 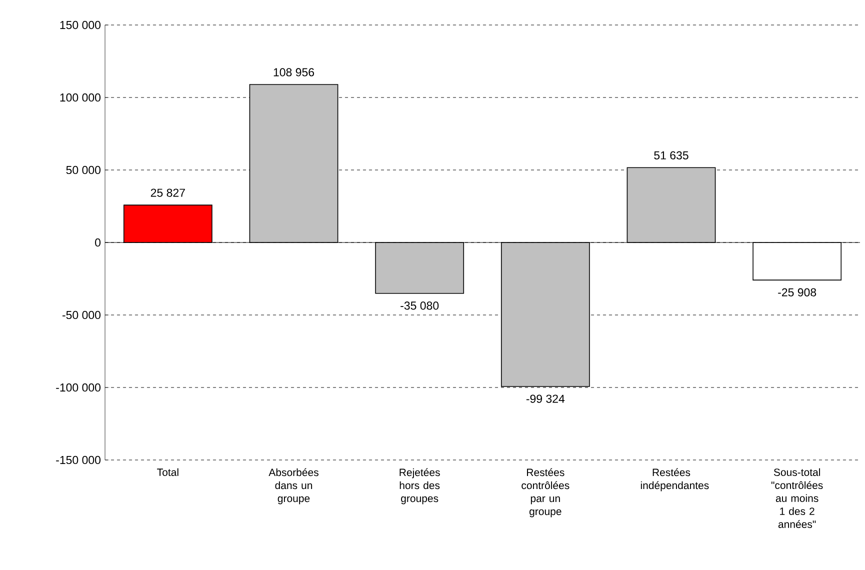 What do you see at coordinates (167, 192) in the screenshot?
I see `data-label: 25 827` at bounding box center [167, 192].